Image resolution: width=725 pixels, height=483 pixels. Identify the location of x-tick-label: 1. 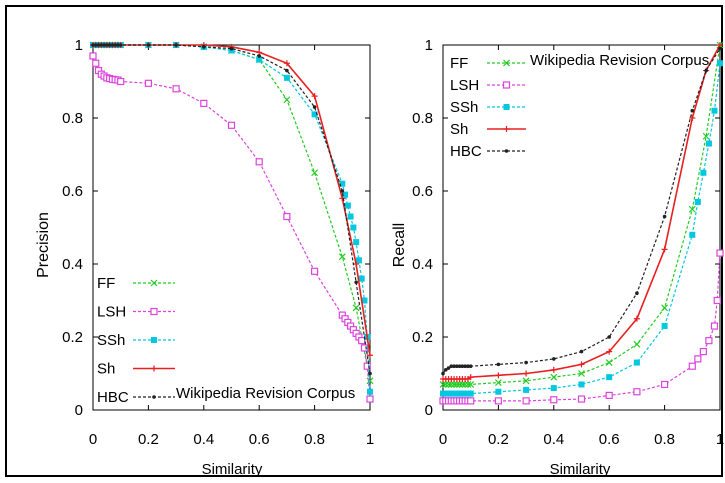
(370, 439).